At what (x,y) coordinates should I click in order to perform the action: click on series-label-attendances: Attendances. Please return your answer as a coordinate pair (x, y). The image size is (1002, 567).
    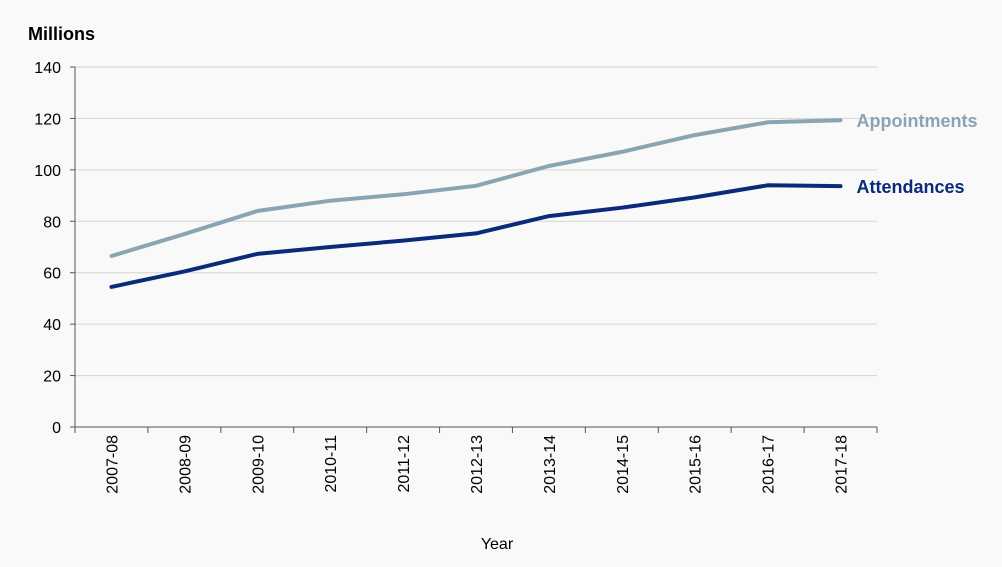
    Looking at the image, I should click on (911, 187).